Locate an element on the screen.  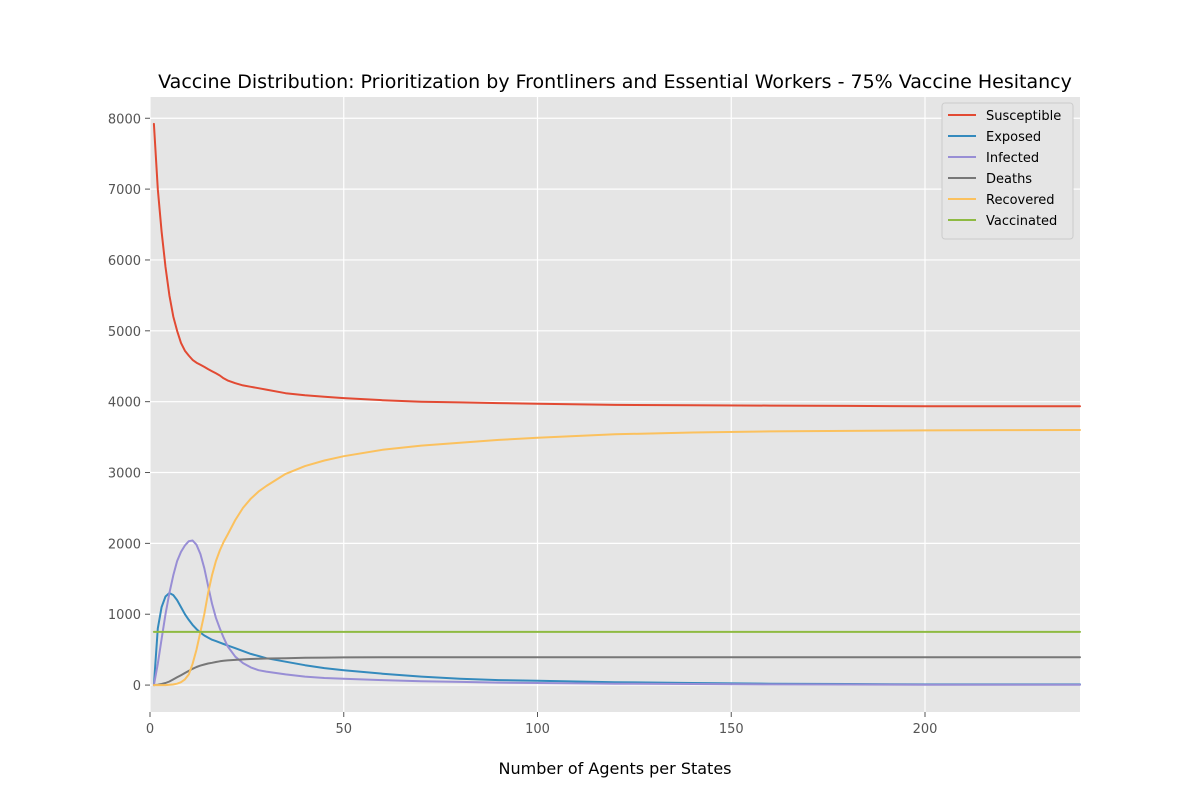
y-tick-label: 8000 is located at coordinates (124, 119).